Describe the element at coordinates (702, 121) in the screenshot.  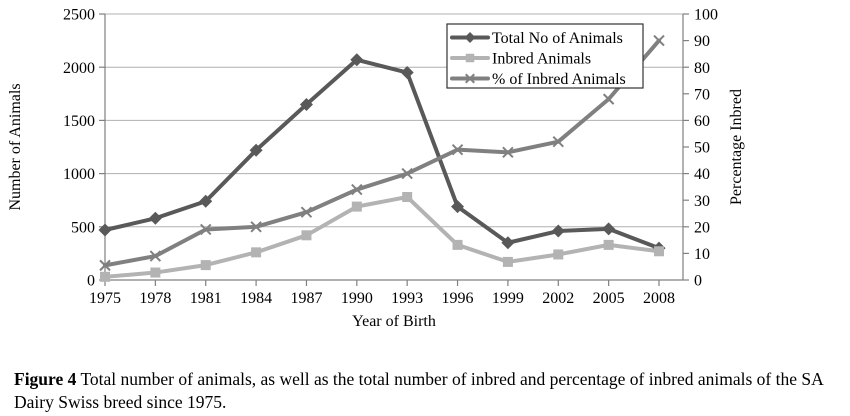
I see `y-axis-right-tick-label: 60` at that location.